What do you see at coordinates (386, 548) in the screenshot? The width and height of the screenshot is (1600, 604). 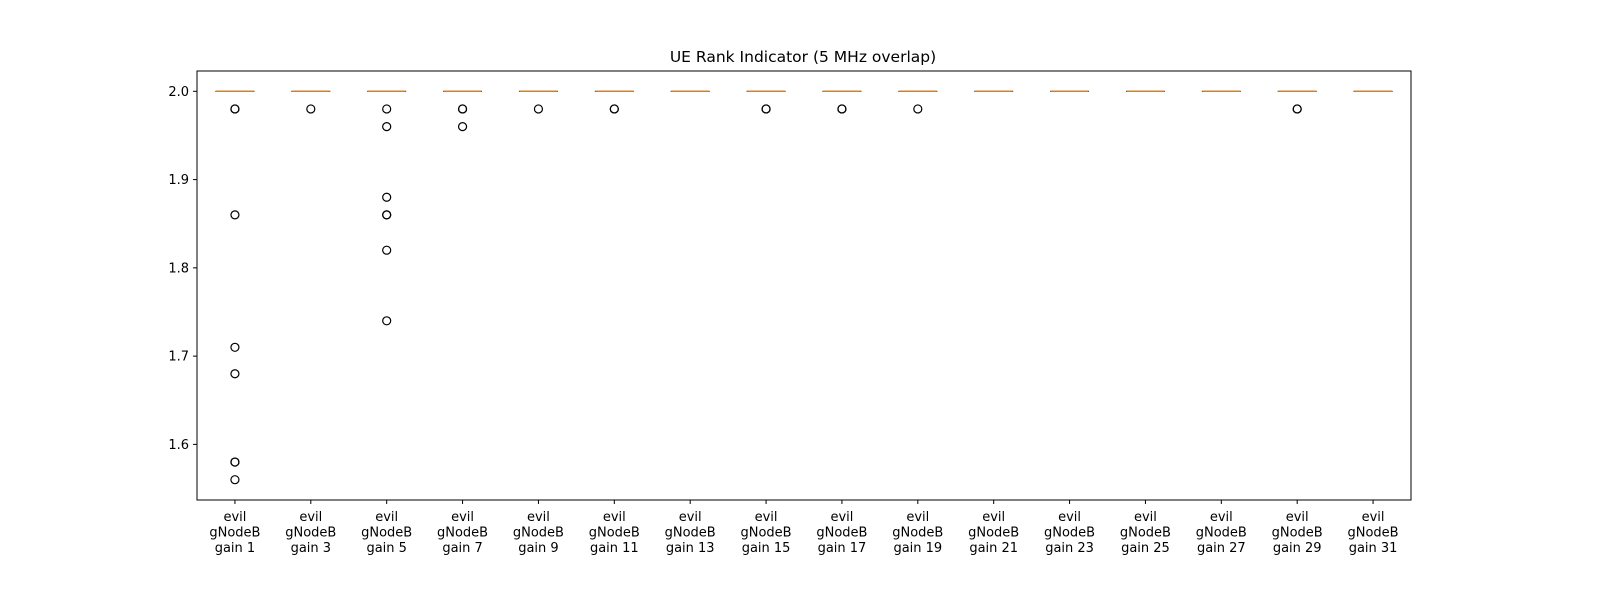 I see `x-tick-label-line: gain 5` at bounding box center [386, 548].